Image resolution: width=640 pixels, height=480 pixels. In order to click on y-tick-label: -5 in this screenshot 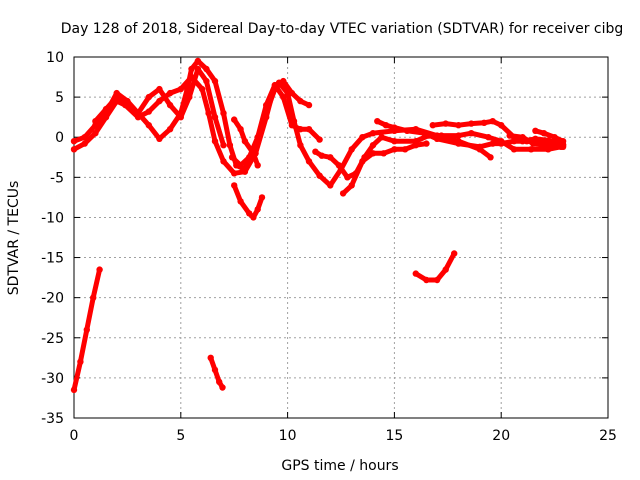, I will do `click(57, 178)`.